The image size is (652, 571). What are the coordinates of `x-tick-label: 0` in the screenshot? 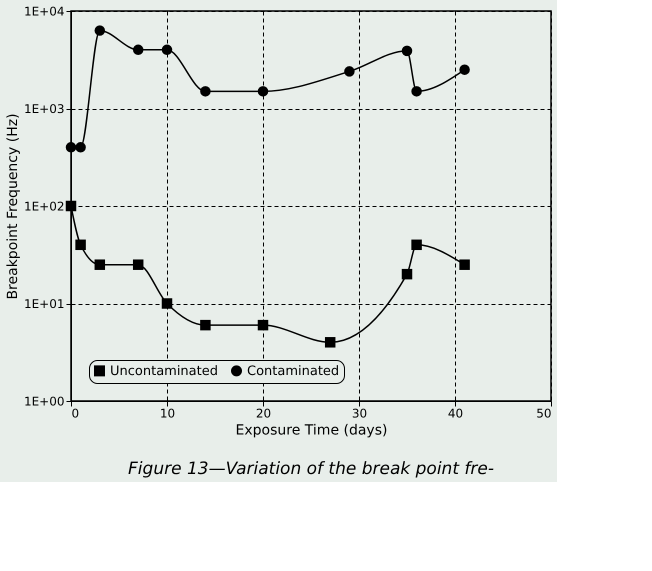 It's located at (76, 413).